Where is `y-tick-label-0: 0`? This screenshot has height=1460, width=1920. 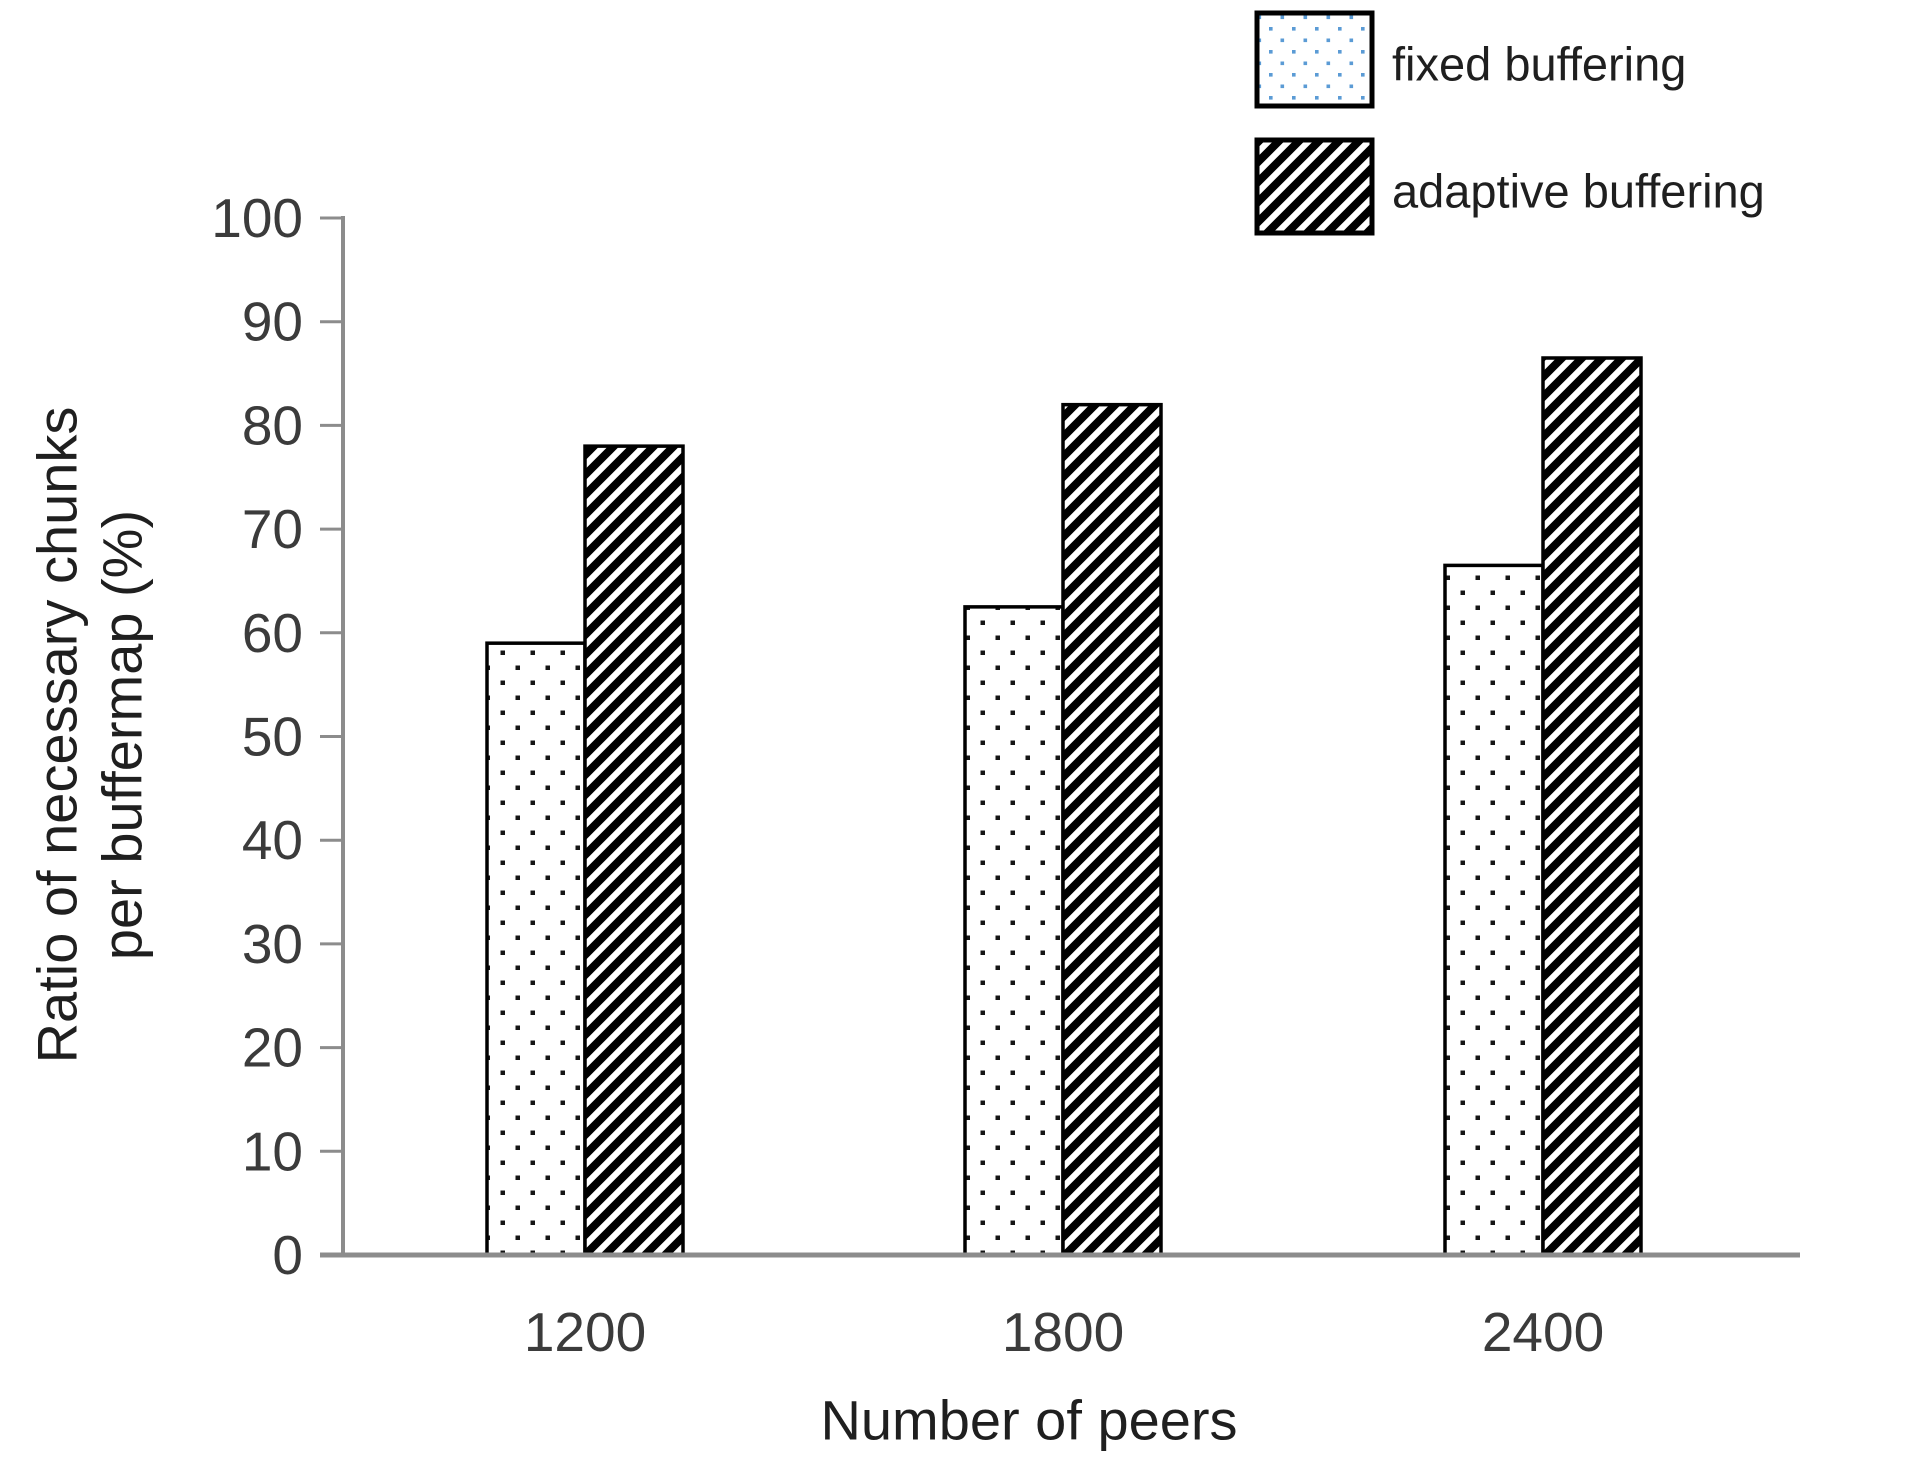 y-tick-label-0: 0 is located at coordinates (287, 1255).